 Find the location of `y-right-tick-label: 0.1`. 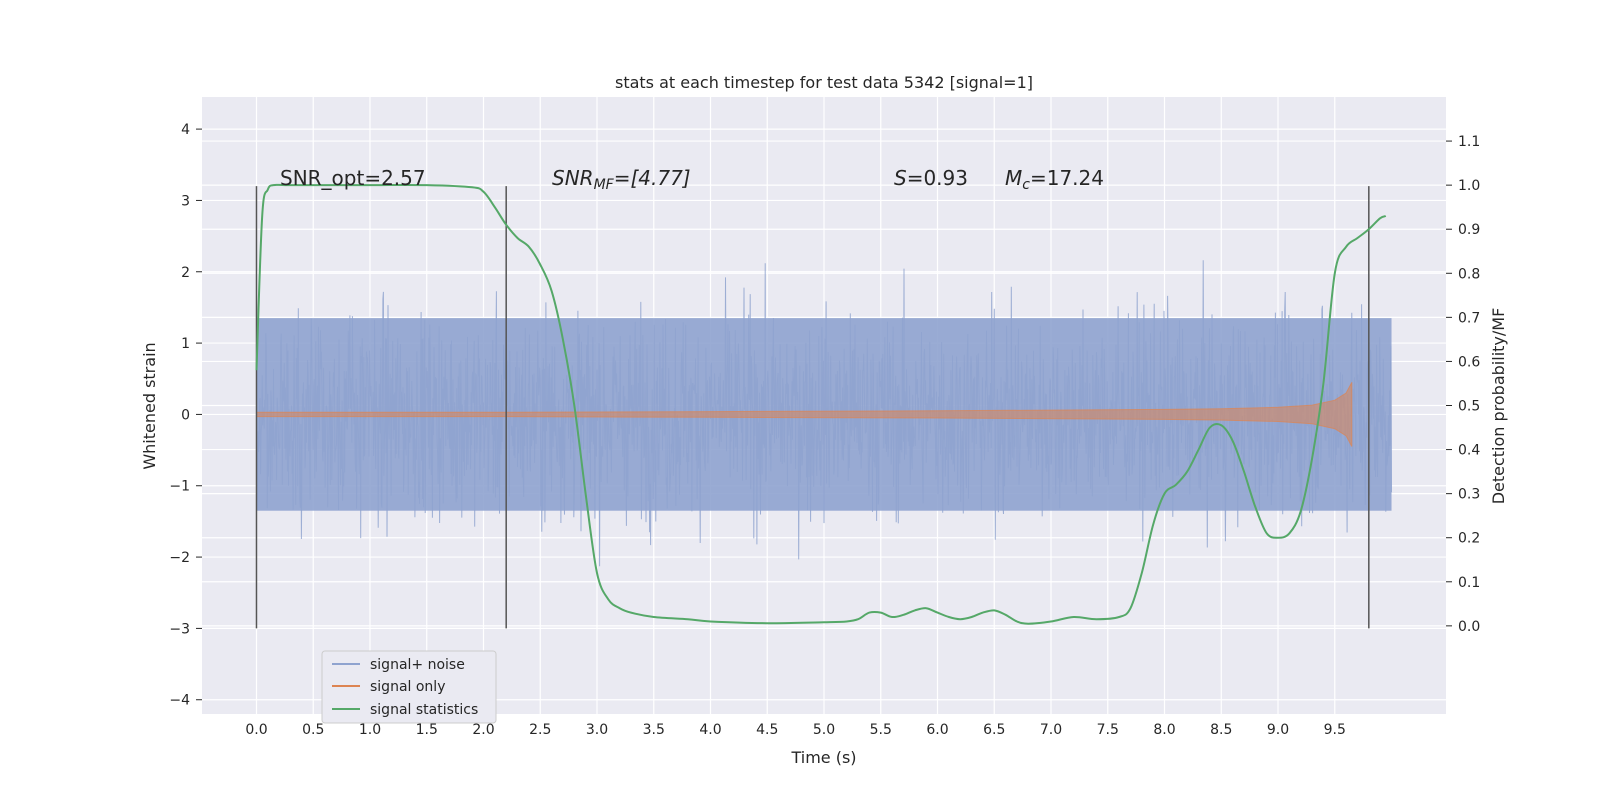

y-right-tick-label: 0.1 is located at coordinates (1469, 583).